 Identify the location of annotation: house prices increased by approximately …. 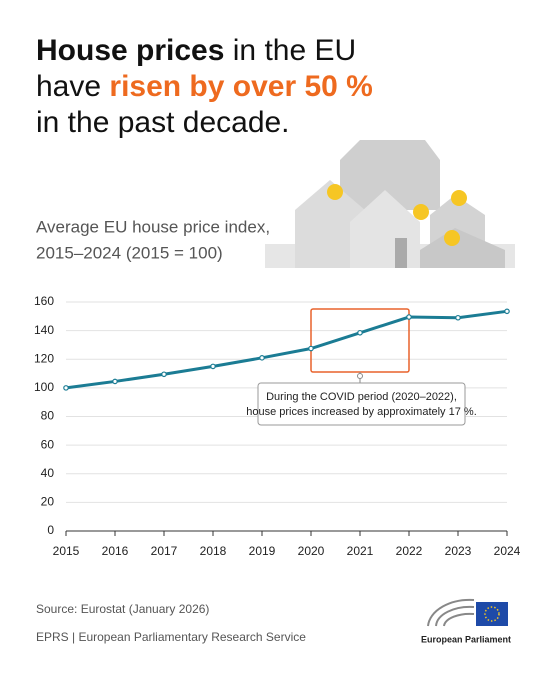
(361, 412).